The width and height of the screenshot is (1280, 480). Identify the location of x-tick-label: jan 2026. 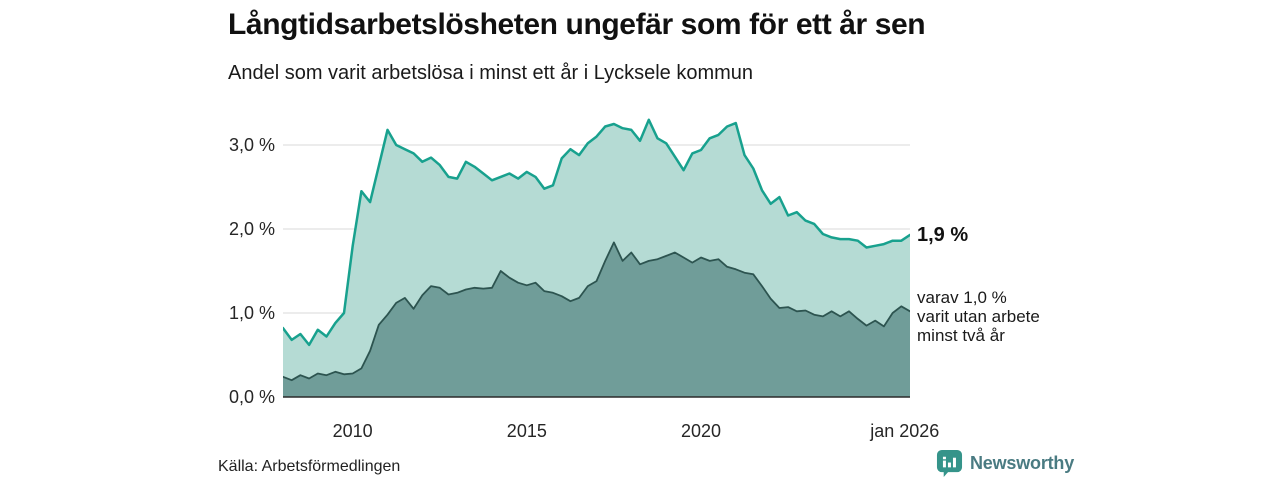
(905, 431).